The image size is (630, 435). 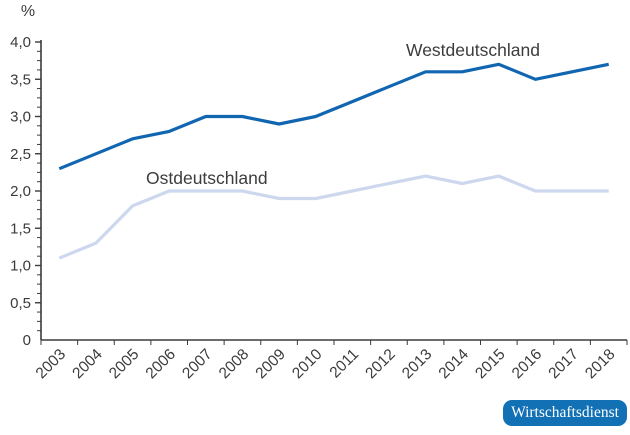 I want to click on x-tick-label-2013: 2013, so click(x=417, y=364).